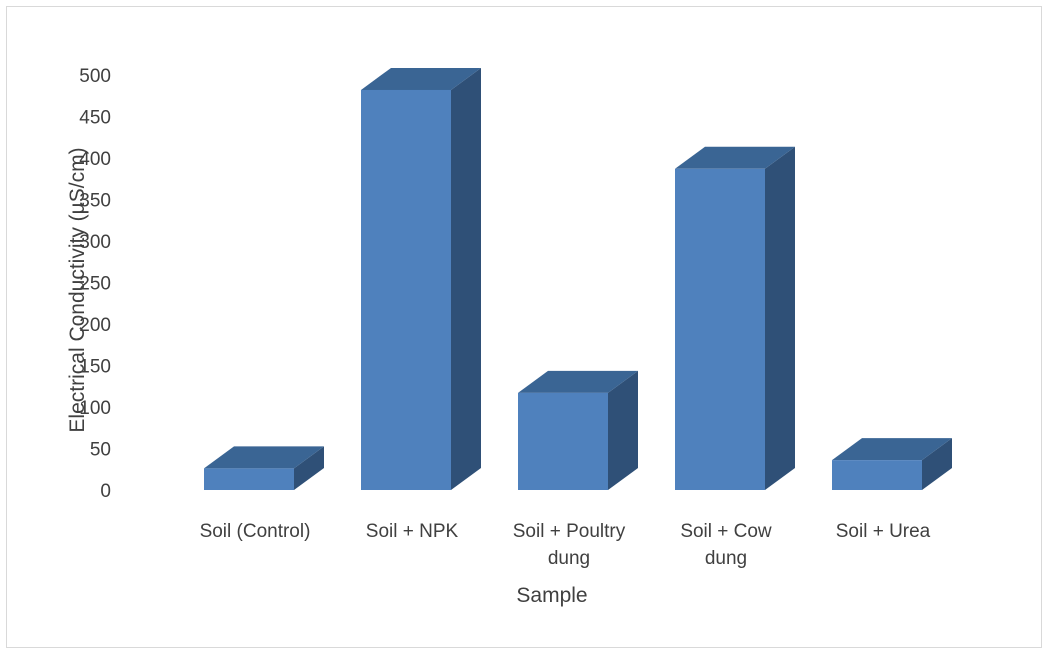 The height and width of the screenshot is (650, 1044). I want to click on x-axis-title: Sample, so click(551, 595).